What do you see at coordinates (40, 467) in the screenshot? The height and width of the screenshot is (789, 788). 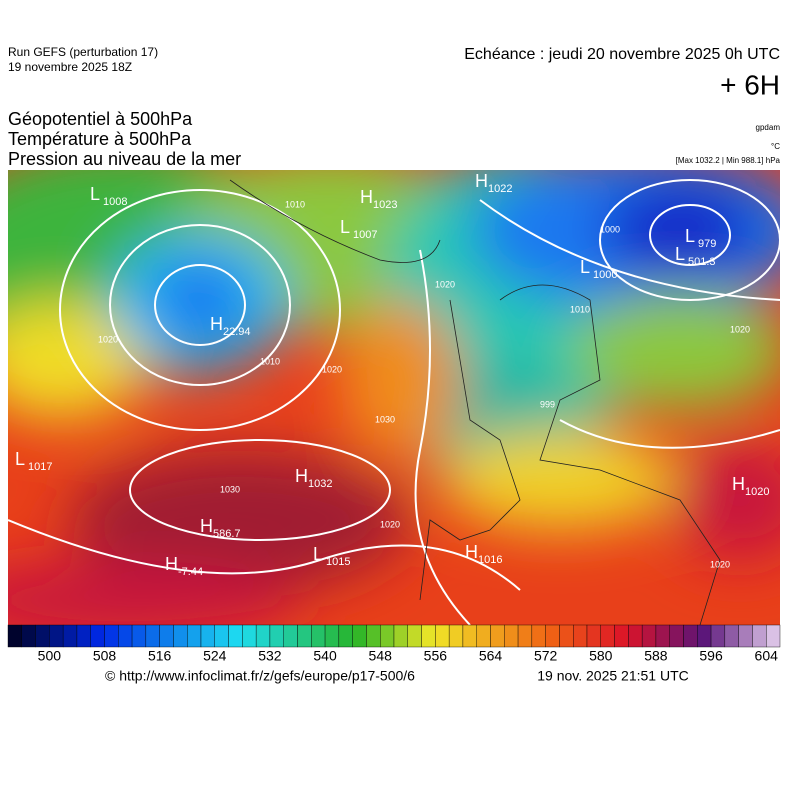 I see `center-value: 1017` at bounding box center [40, 467].